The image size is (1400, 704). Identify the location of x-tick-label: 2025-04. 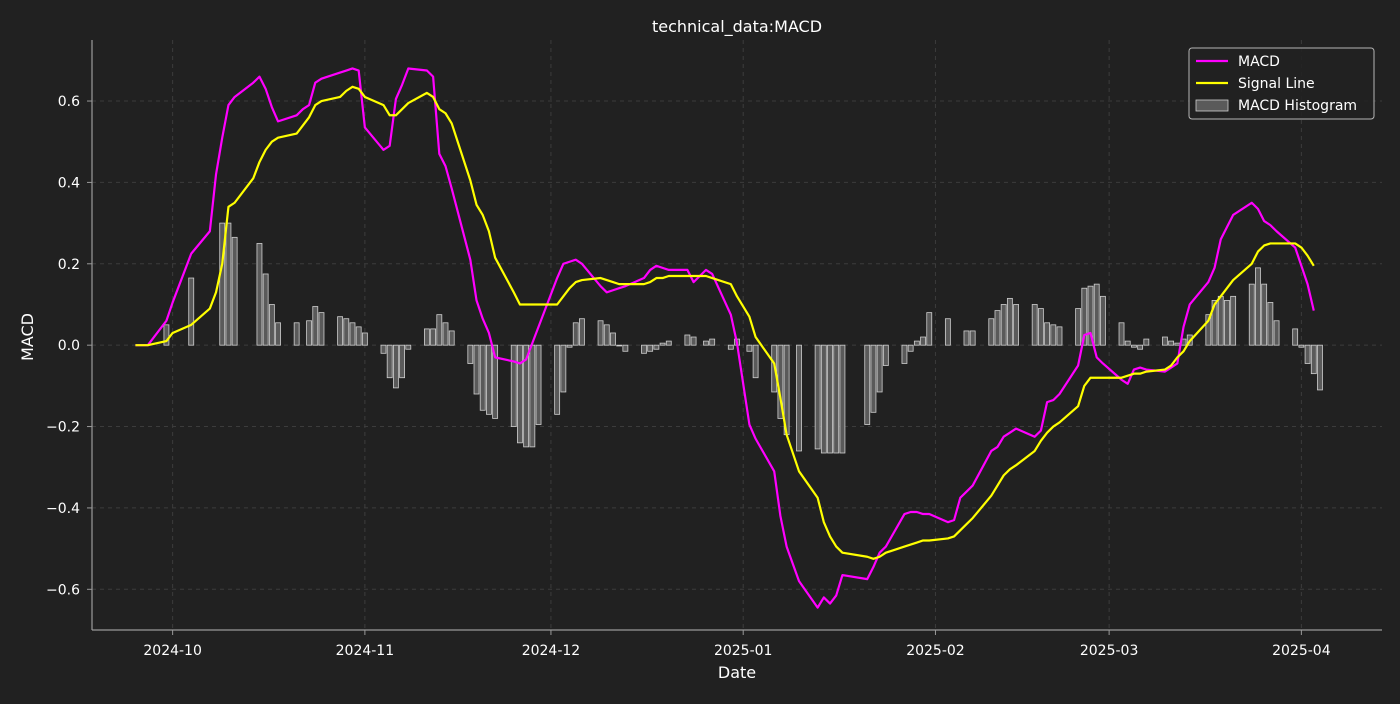
(1301, 651).